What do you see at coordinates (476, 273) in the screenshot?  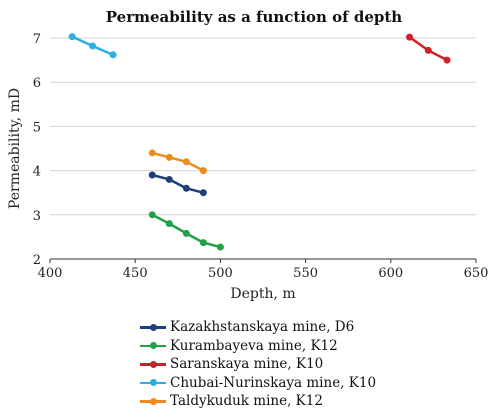 I see `x-tick-label: 650` at bounding box center [476, 273].